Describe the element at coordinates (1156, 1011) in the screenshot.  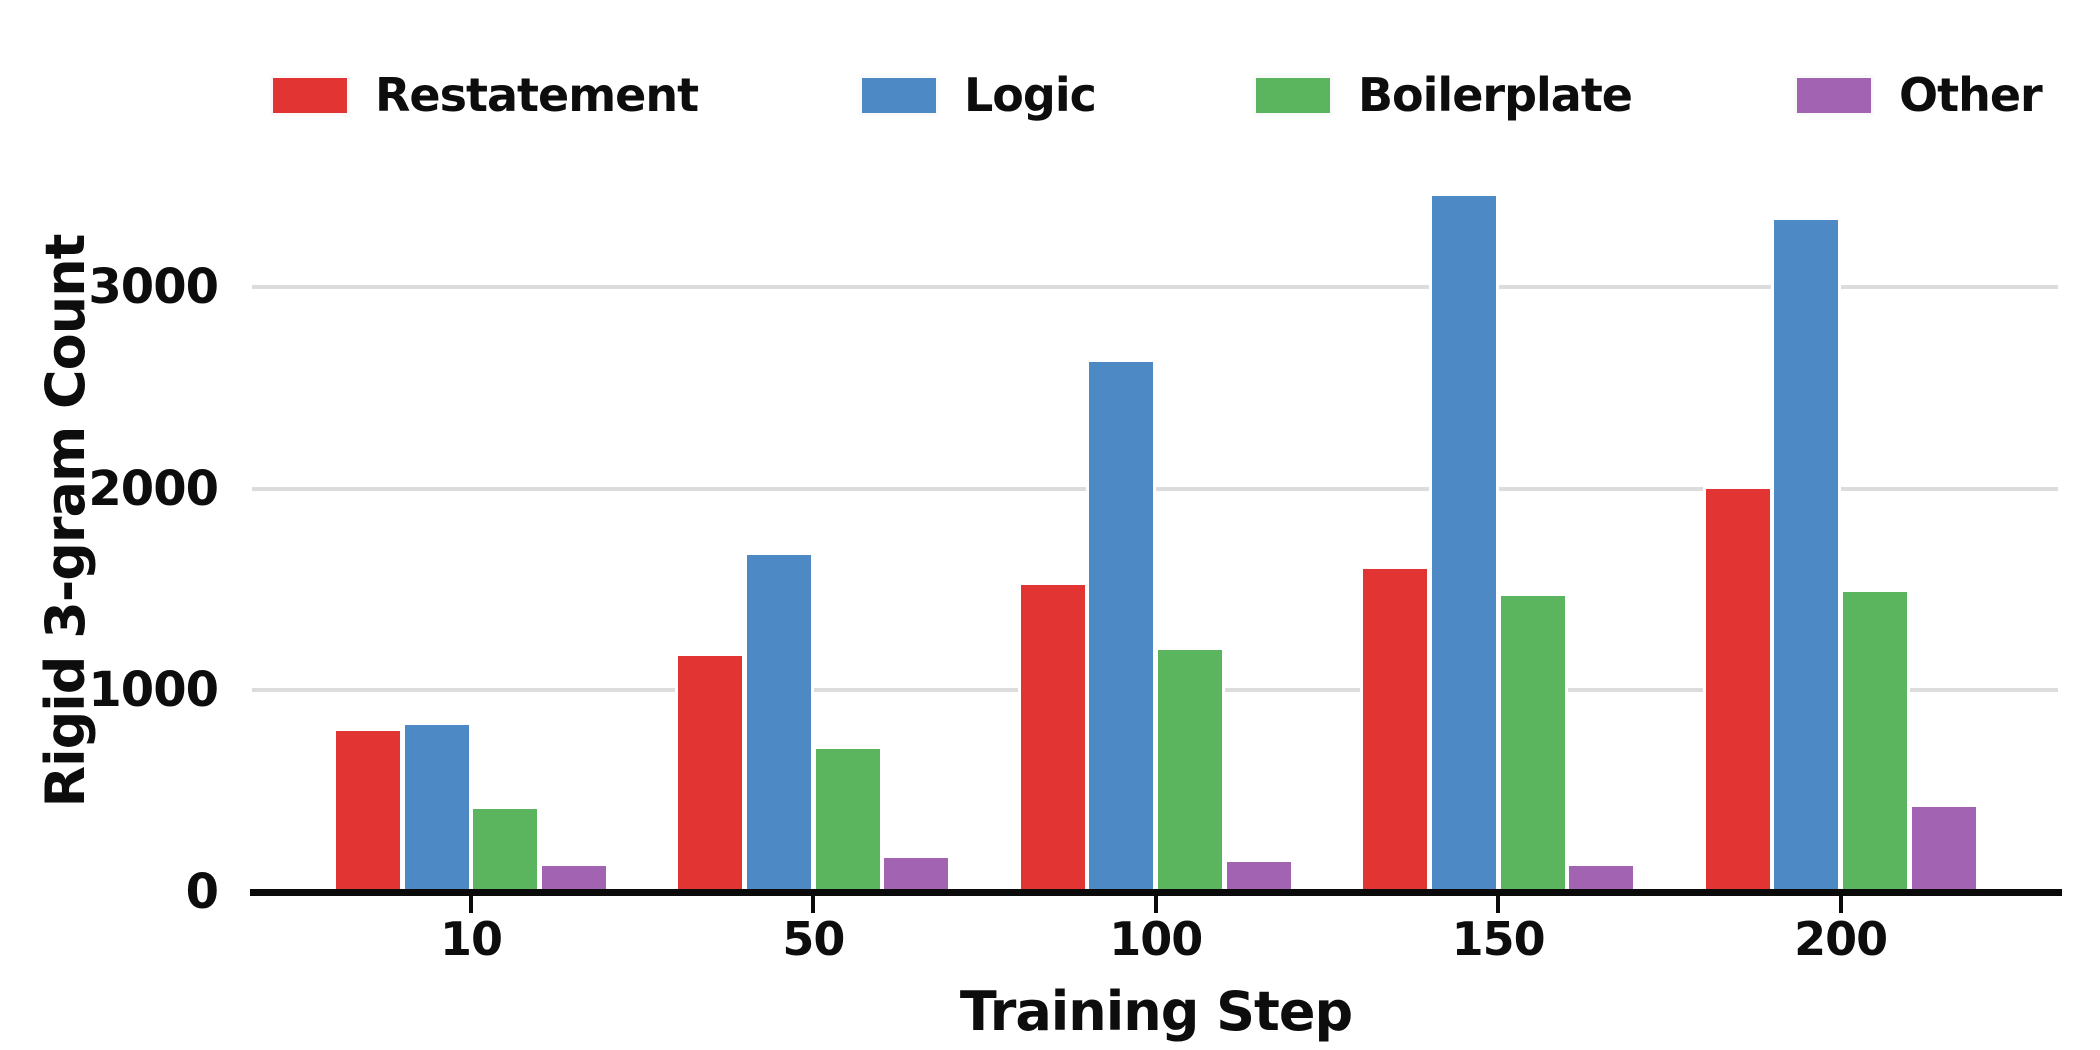
I see `x-axis-title: Training Step` at that location.